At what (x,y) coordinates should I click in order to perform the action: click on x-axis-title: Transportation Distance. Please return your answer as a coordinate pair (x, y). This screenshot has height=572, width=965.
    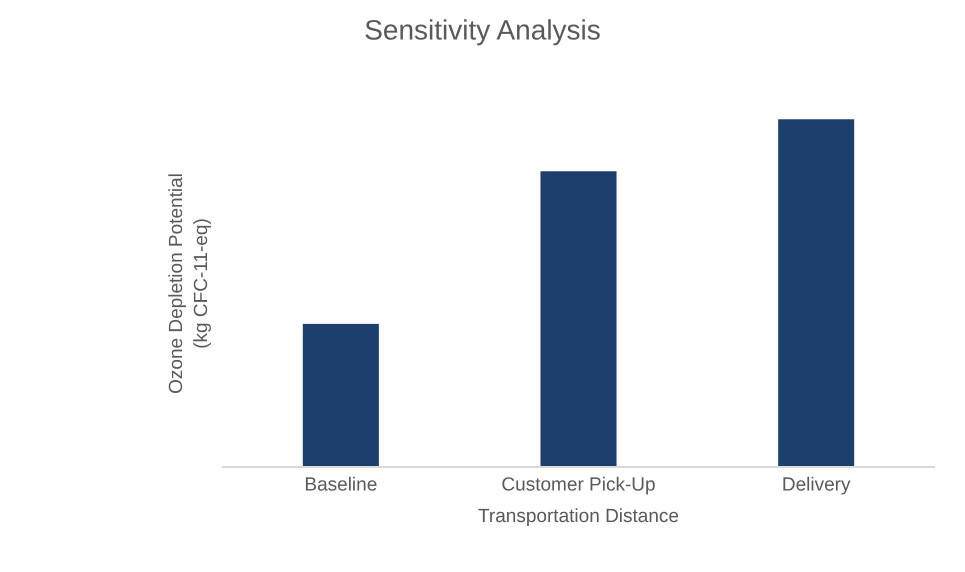
    Looking at the image, I should click on (579, 516).